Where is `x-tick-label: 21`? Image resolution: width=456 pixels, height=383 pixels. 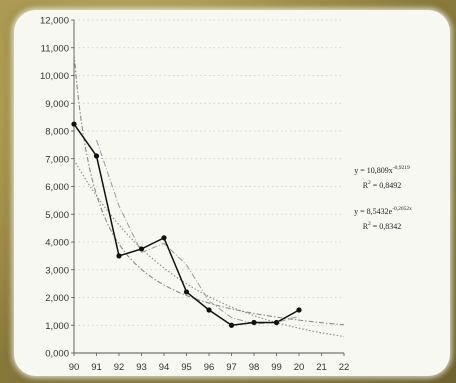 x-tick-label: 21 is located at coordinates (321, 367).